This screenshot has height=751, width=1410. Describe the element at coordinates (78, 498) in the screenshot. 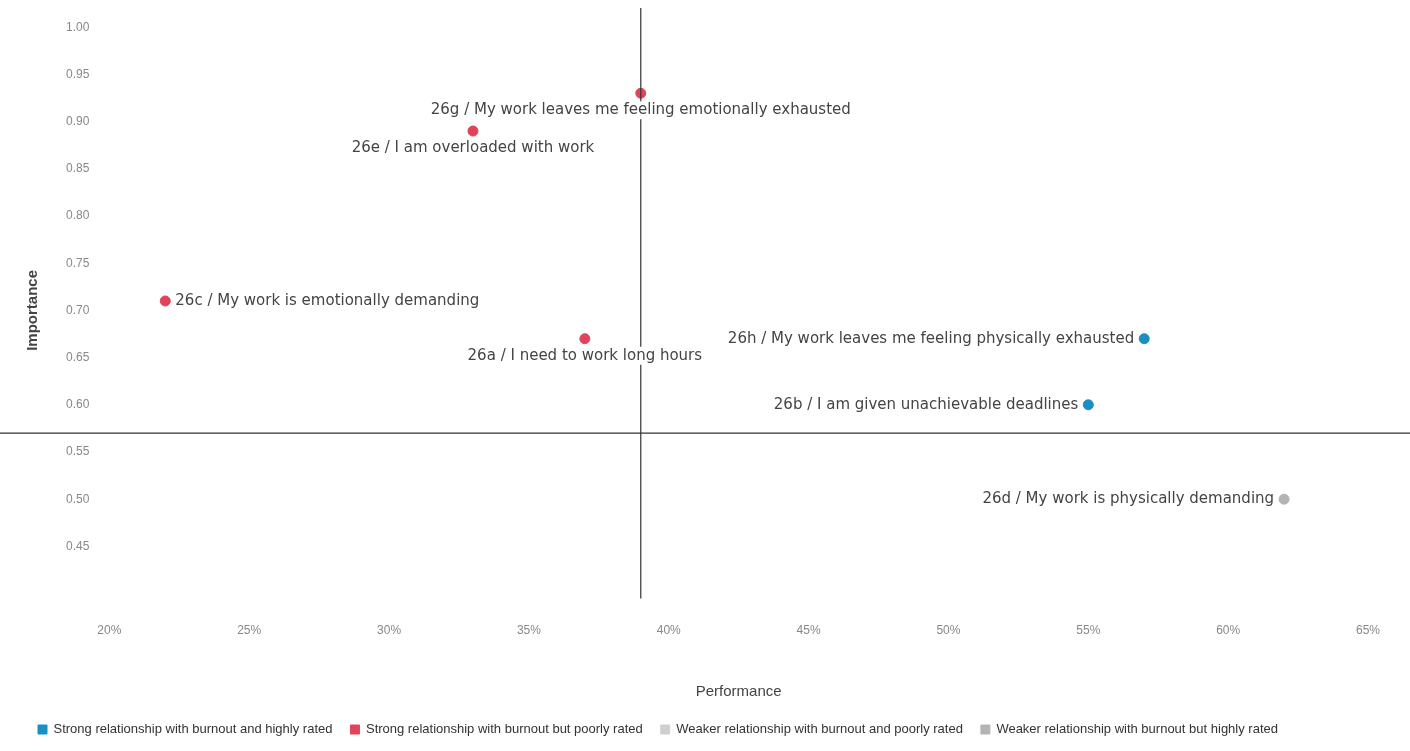

I see `y-tick-label: 0.50` at that location.